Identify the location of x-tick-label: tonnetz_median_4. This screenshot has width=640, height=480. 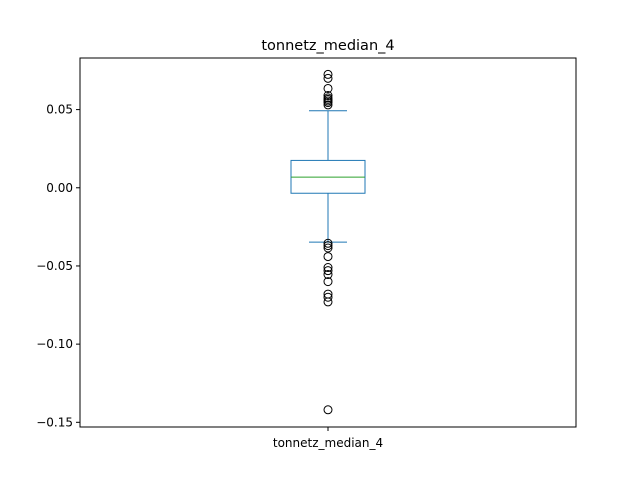
(328, 443).